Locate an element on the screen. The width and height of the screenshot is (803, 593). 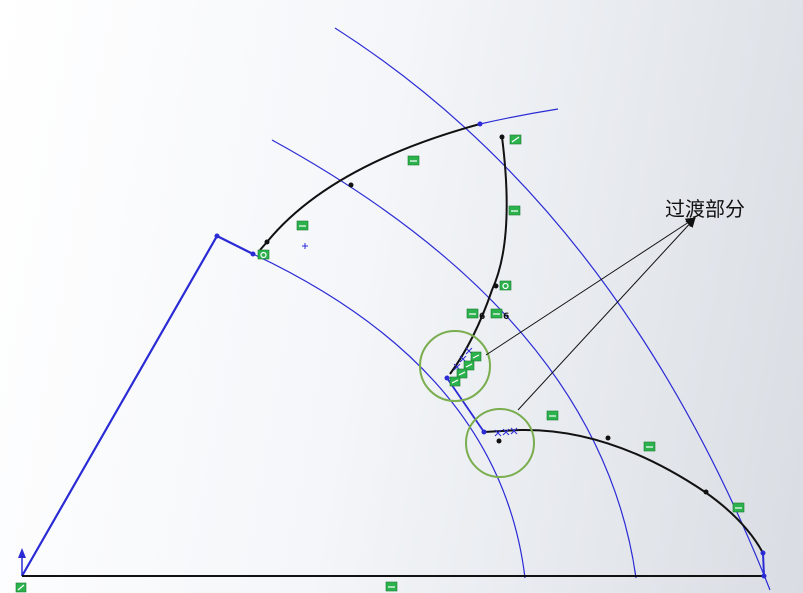
upper-transition-circle is located at coordinates (455, 366).